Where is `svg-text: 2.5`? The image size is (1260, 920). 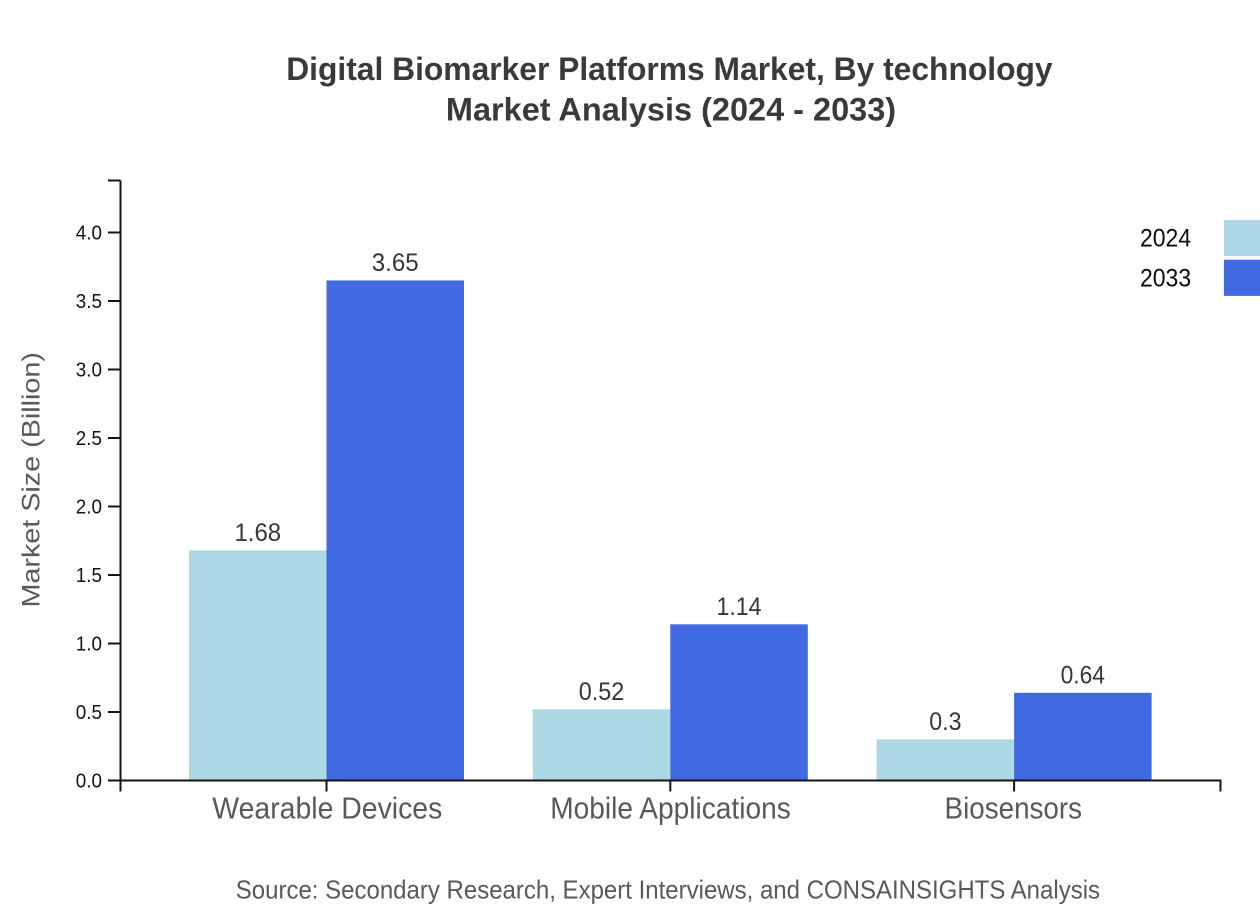
svg-text: 2.5 is located at coordinates (89, 439).